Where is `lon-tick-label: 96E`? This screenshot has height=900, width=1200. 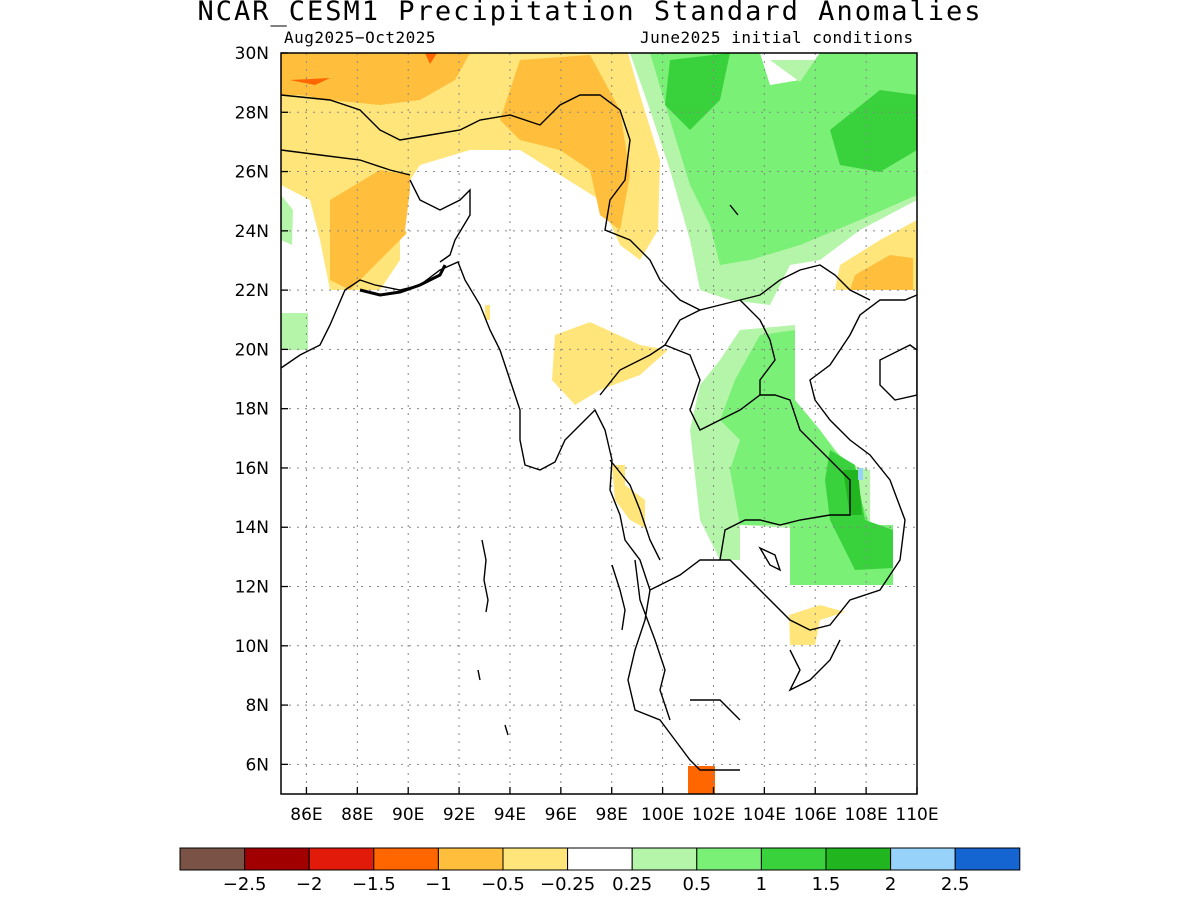
lon-tick-label: 96E is located at coordinates (561, 815).